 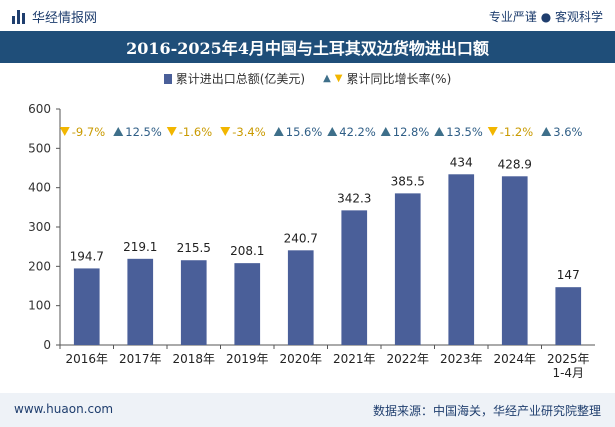 What do you see at coordinates (39, 306) in the screenshot?
I see `y-tick-label: 100` at bounding box center [39, 306].